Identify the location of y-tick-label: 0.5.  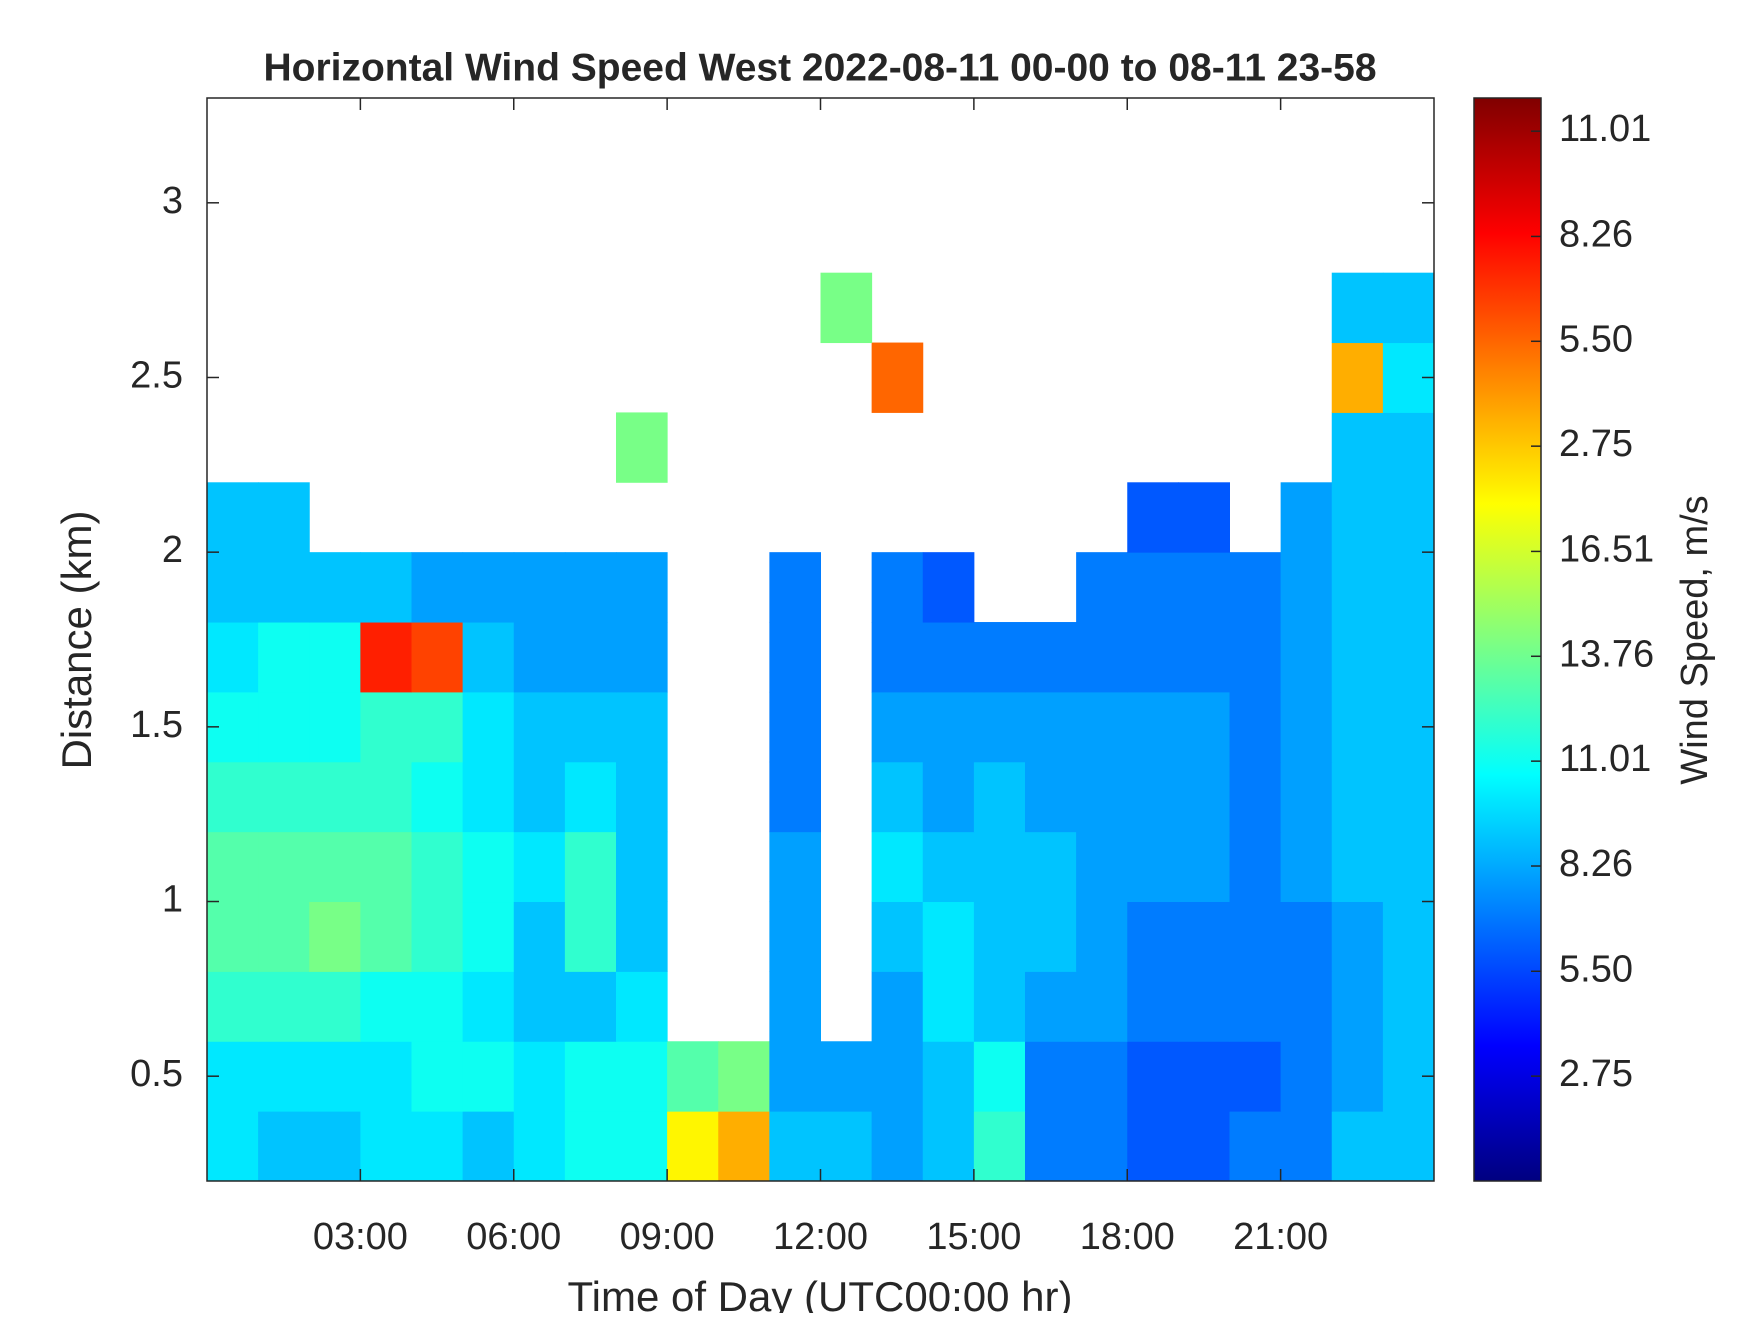
(156, 1074).